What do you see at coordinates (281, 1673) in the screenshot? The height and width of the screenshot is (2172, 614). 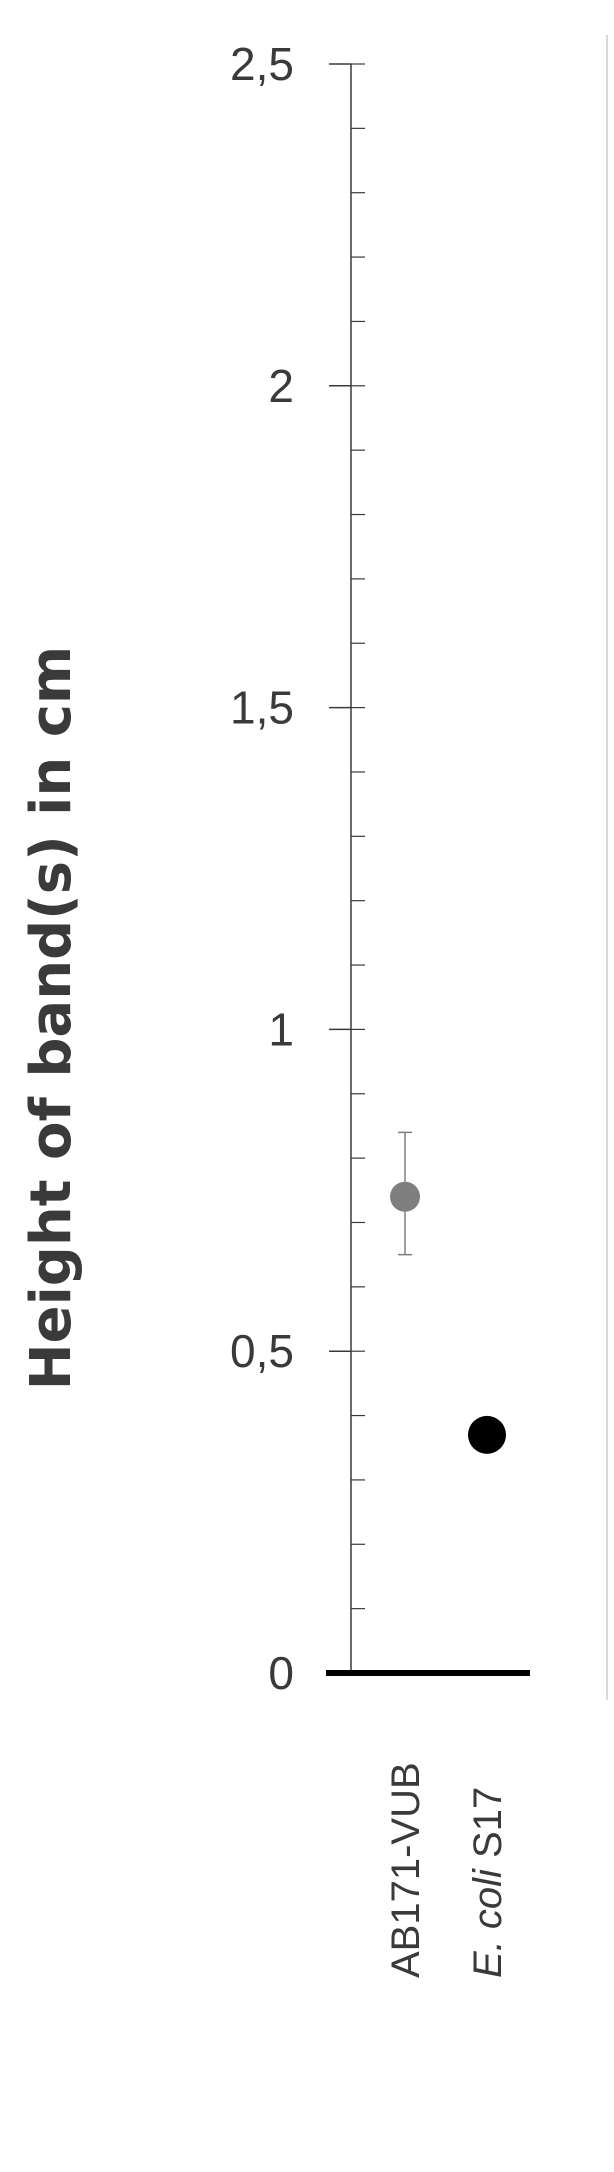 I see `y-tick-label: 0` at bounding box center [281, 1673].